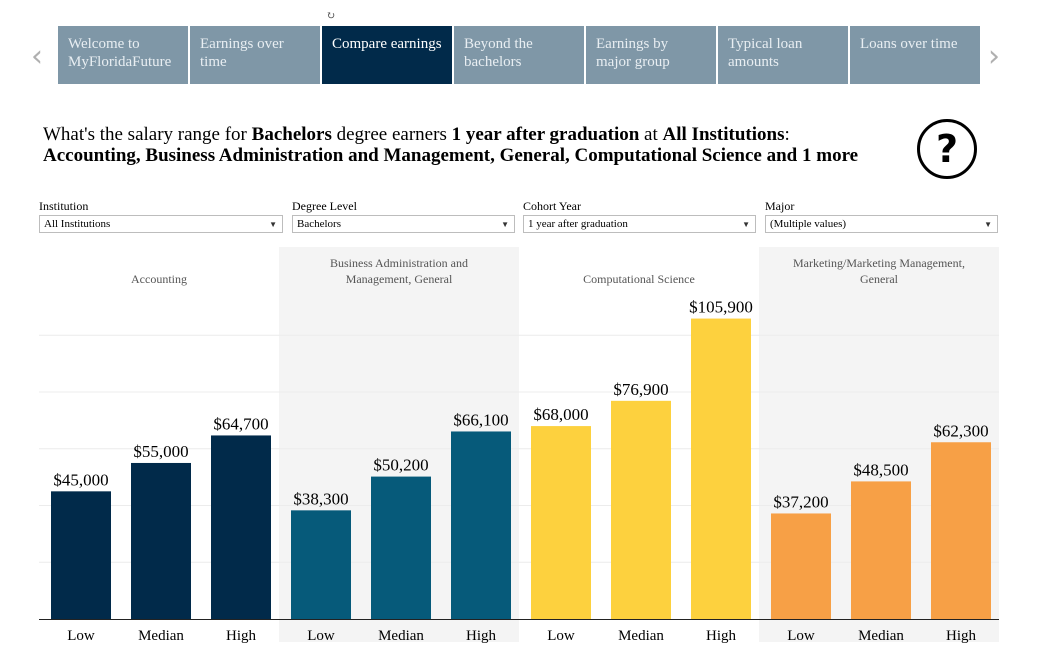  What do you see at coordinates (123, 55) in the screenshot?
I see `tab-welcome: Welcome to MyFloridaFuture` at bounding box center [123, 55].